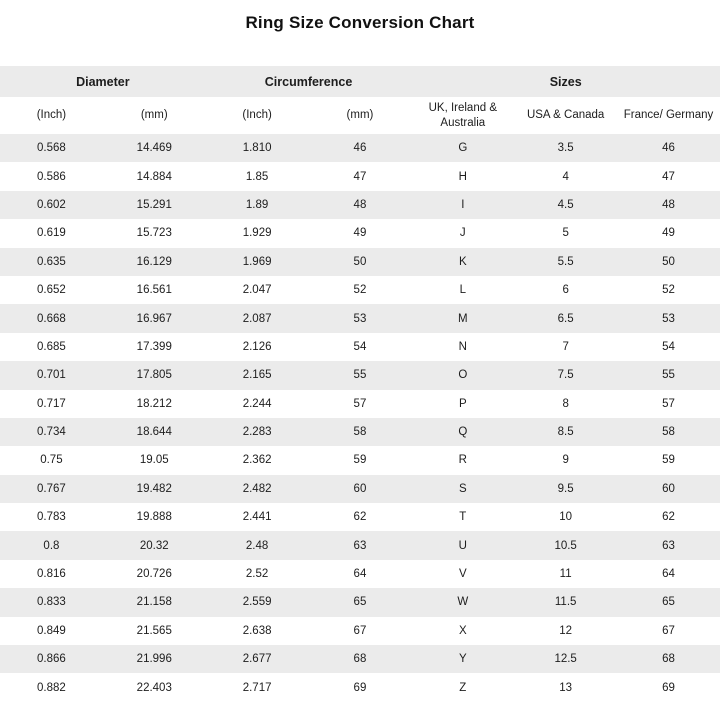 This screenshot has width=720, height=720. What do you see at coordinates (154, 176) in the screenshot?
I see `table-cell: 14.884` at bounding box center [154, 176].